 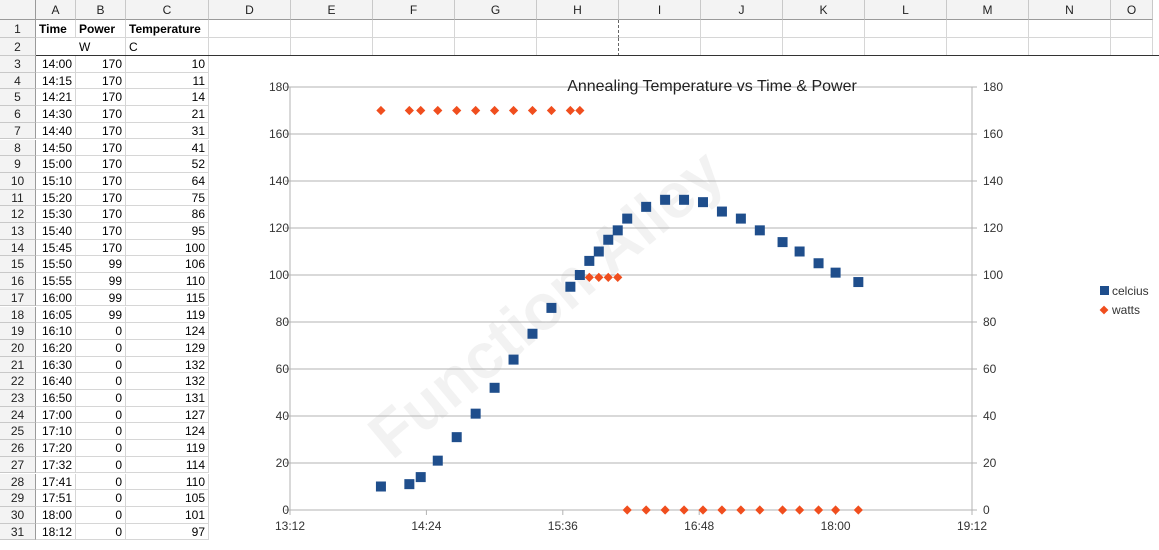 What do you see at coordinates (18, 498) in the screenshot?
I see `row-header-29: 29` at bounding box center [18, 498].